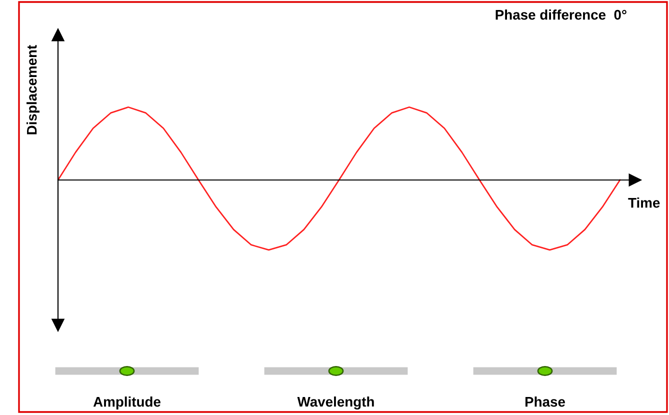 The width and height of the screenshot is (669, 415). What do you see at coordinates (335, 403) in the screenshot?
I see `text: Wavelength` at bounding box center [335, 403].